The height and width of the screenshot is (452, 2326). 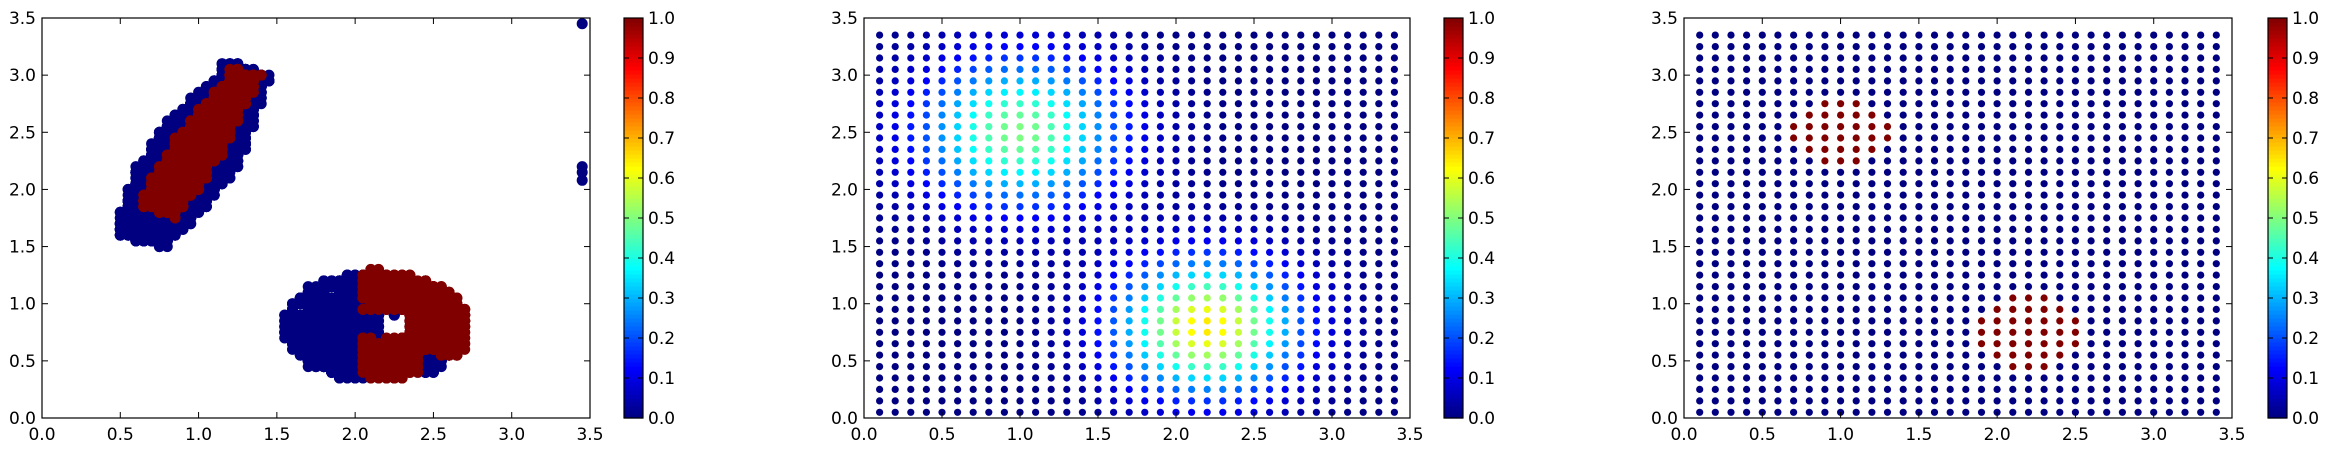 What do you see at coordinates (661, 99) in the screenshot?
I see `colorbar-tick-label: 0.8` at bounding box center [661, 99].